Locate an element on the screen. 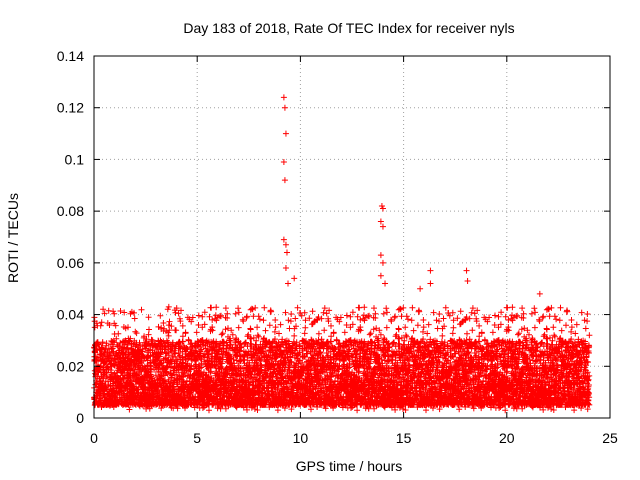 The height and width of the screenshot is (480, 640). y-tick-label: 0.12 is located at coordinates (70, 108).